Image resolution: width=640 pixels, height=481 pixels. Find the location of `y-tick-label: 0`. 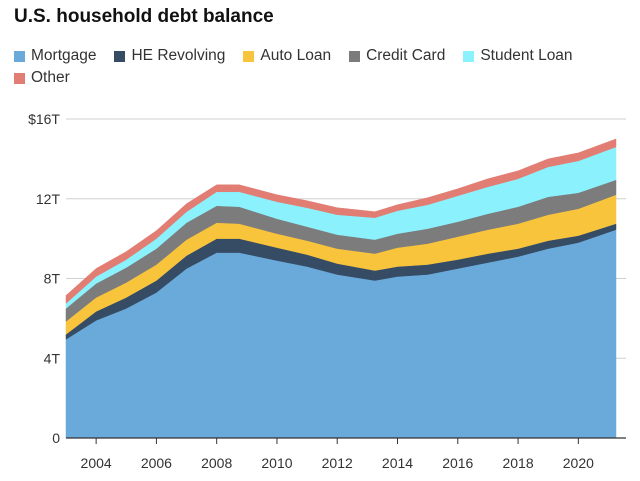

y-tick-label: 0 is located at coordinates (56, 438).